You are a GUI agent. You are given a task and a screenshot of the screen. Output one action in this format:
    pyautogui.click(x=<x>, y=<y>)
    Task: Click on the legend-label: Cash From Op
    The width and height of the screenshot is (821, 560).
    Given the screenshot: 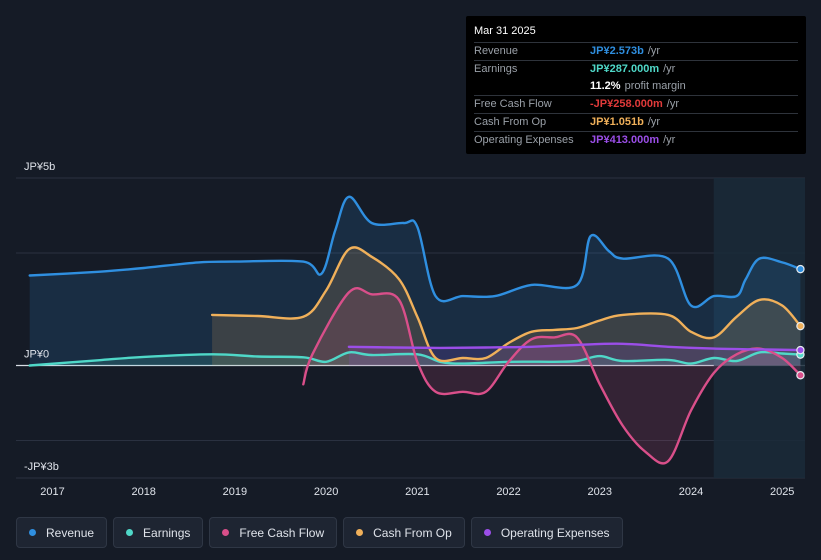 What is the action you would take?
    pyautogui.click(x=412, y=532)
    